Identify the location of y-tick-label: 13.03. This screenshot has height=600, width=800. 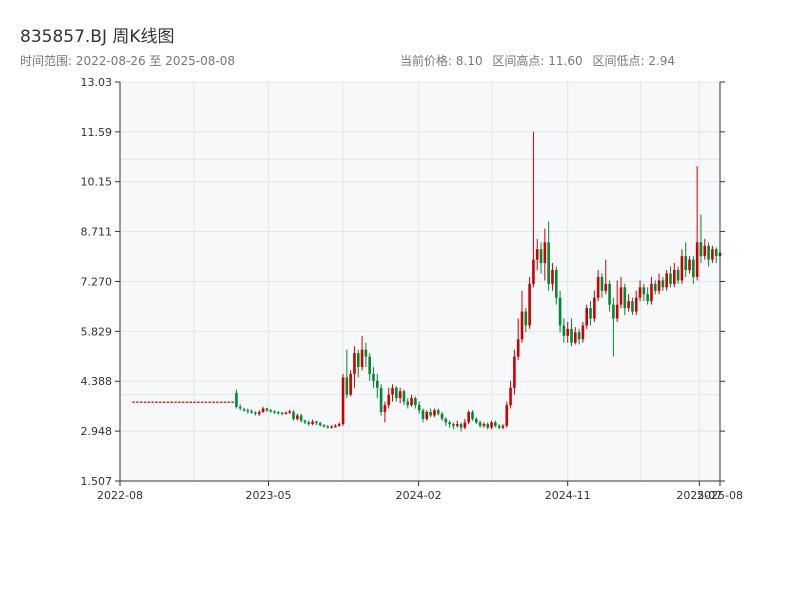
(97, 82).